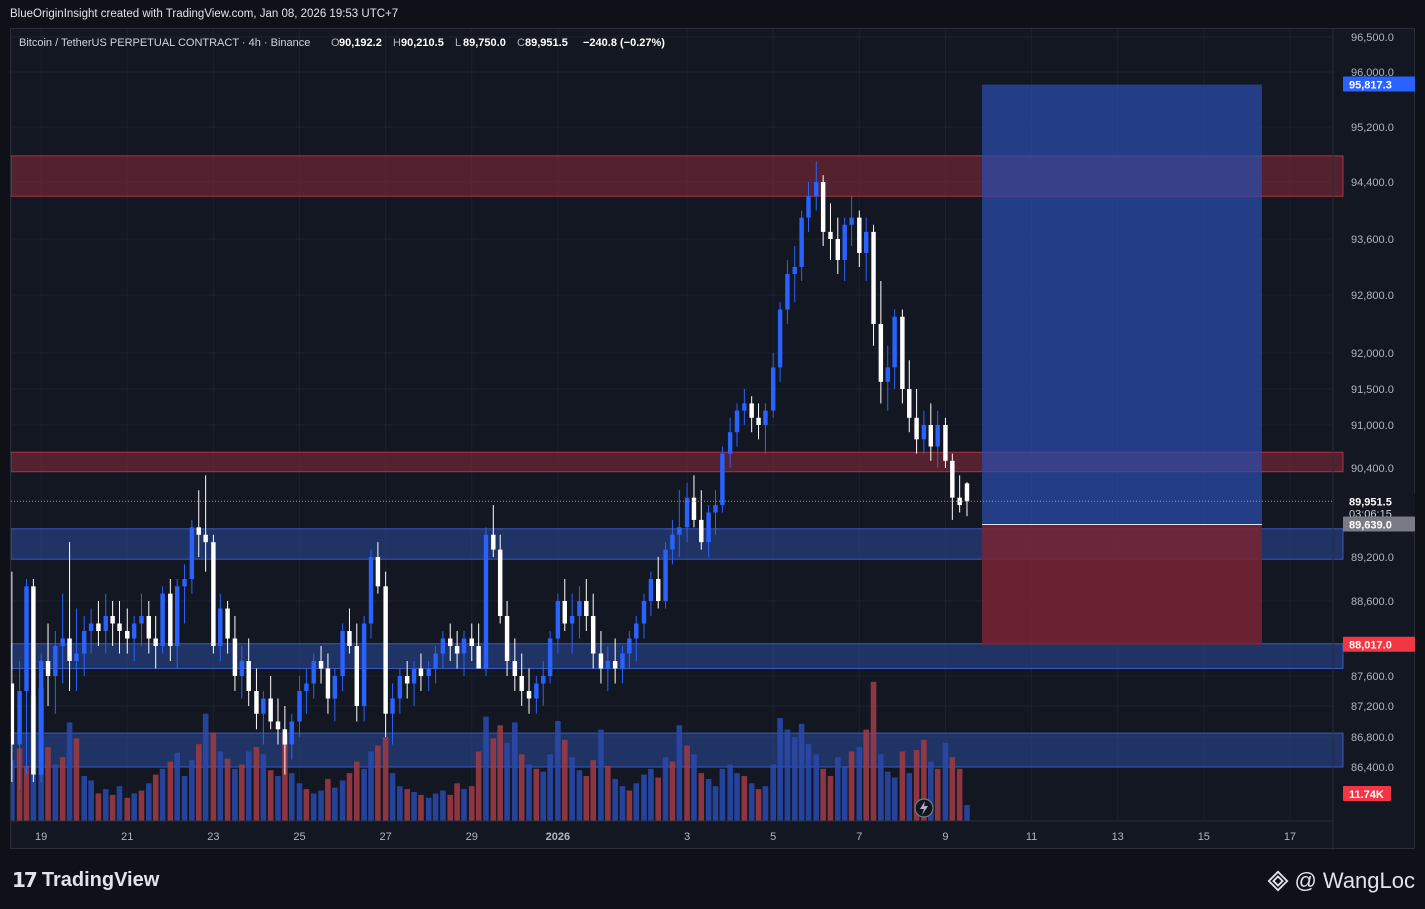  What do you see at coordinates (1122, 304) in the screenshot?
I see `position-target-zone` at bounding box center [1122, 304].